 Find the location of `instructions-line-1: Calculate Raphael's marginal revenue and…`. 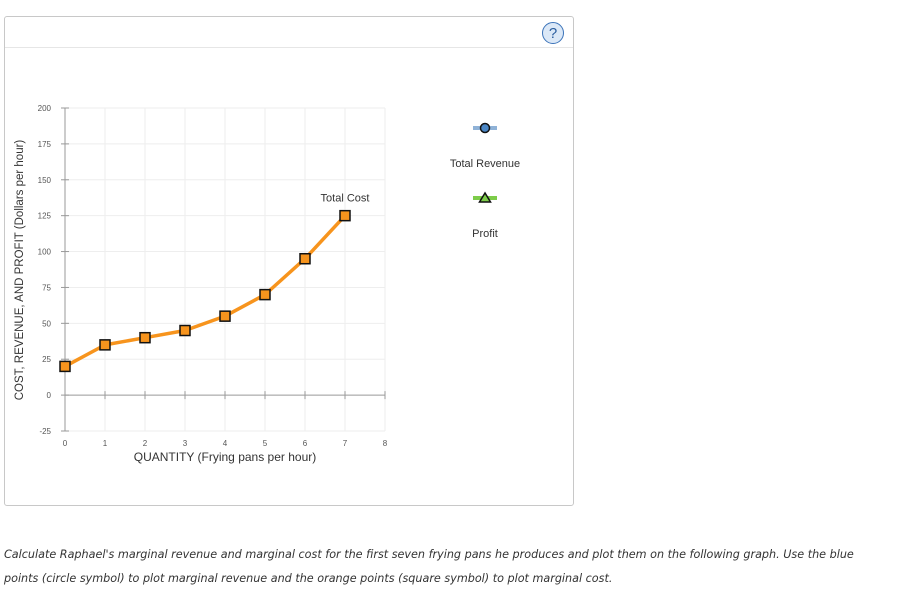

instructions-line-1: Calculate Raphael's marginal revenue and… is located at coordinates (429, 554).